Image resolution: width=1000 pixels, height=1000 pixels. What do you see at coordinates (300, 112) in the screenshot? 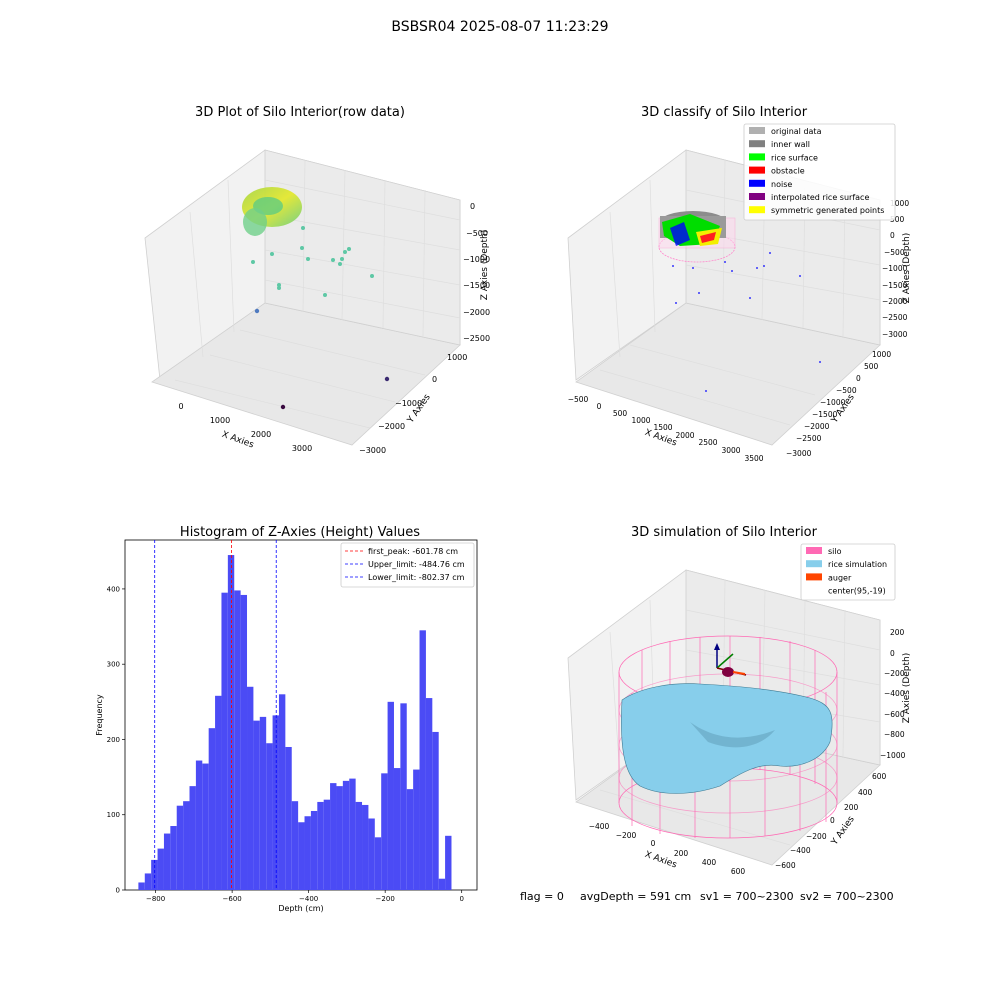
I see `raw-panel-title: 3D Plot of Silo Interior(row data)` at bounding box center [300, 112].